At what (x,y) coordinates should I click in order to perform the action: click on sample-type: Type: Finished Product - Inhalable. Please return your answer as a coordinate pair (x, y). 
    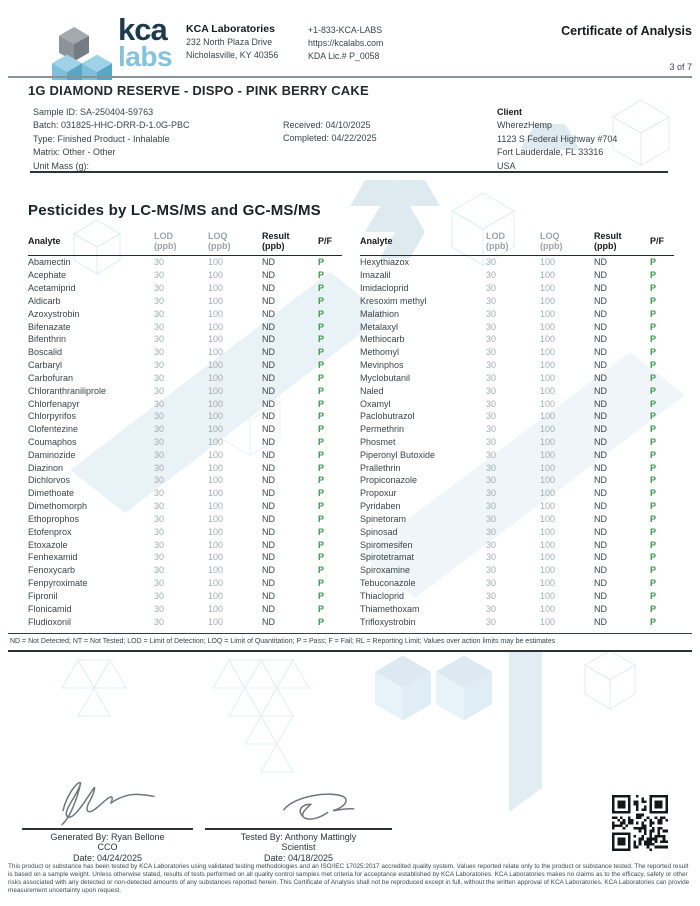
    Looking at the image, I should click on (101, 138).